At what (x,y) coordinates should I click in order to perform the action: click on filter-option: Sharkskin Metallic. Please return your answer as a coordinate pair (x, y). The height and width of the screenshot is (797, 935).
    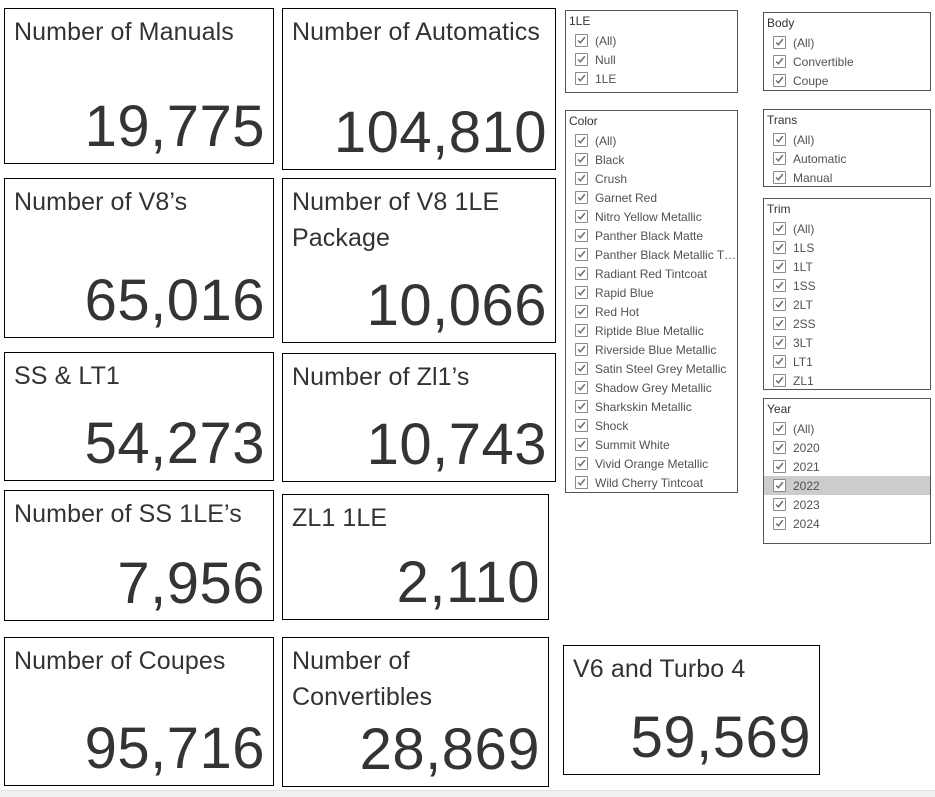
    Looking at the image, I should click on (651, 406).